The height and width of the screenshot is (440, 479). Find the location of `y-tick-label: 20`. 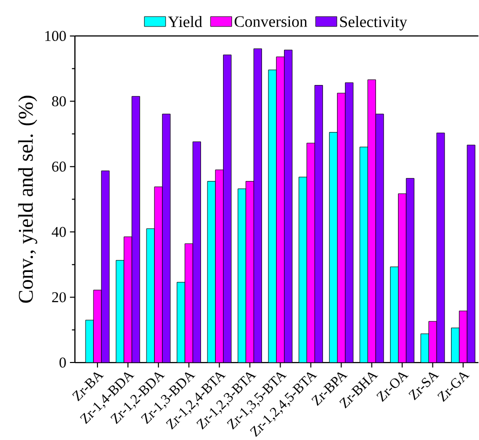

y-tick-label: 20 is located at coordinates (59, 297).